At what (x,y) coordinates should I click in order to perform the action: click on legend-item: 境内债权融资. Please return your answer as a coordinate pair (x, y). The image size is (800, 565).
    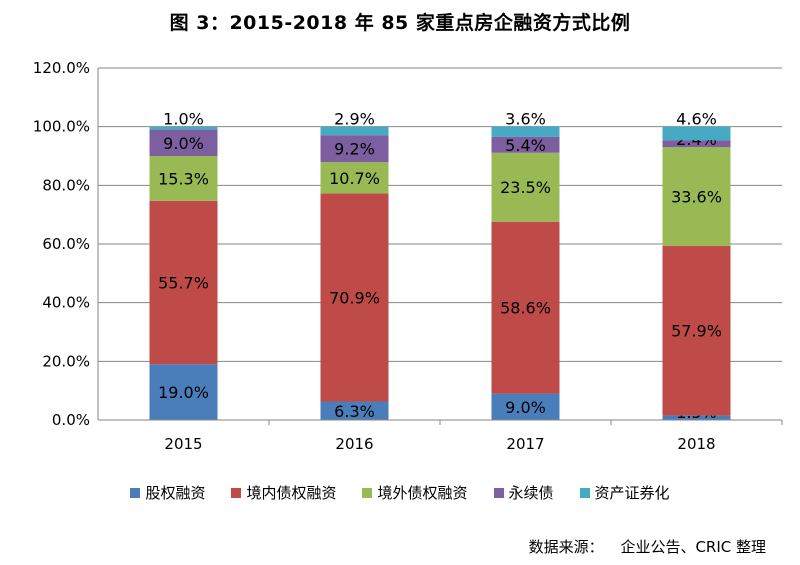
    Looking at the image, I should click on (283, 492).